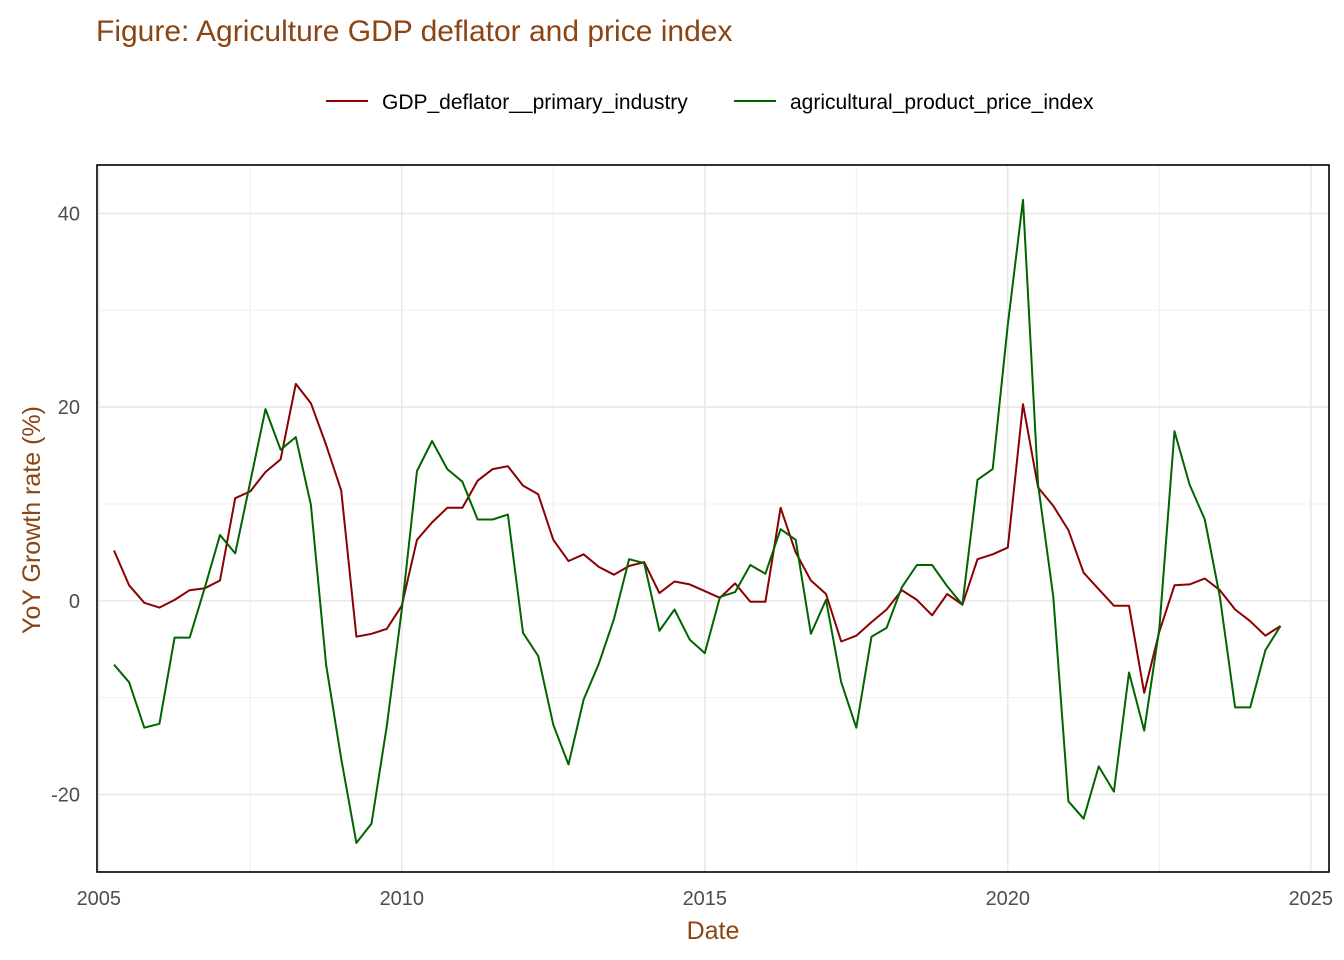  I want to click on y-axis-title: YoY Growth rate (%), so click(32, 520).